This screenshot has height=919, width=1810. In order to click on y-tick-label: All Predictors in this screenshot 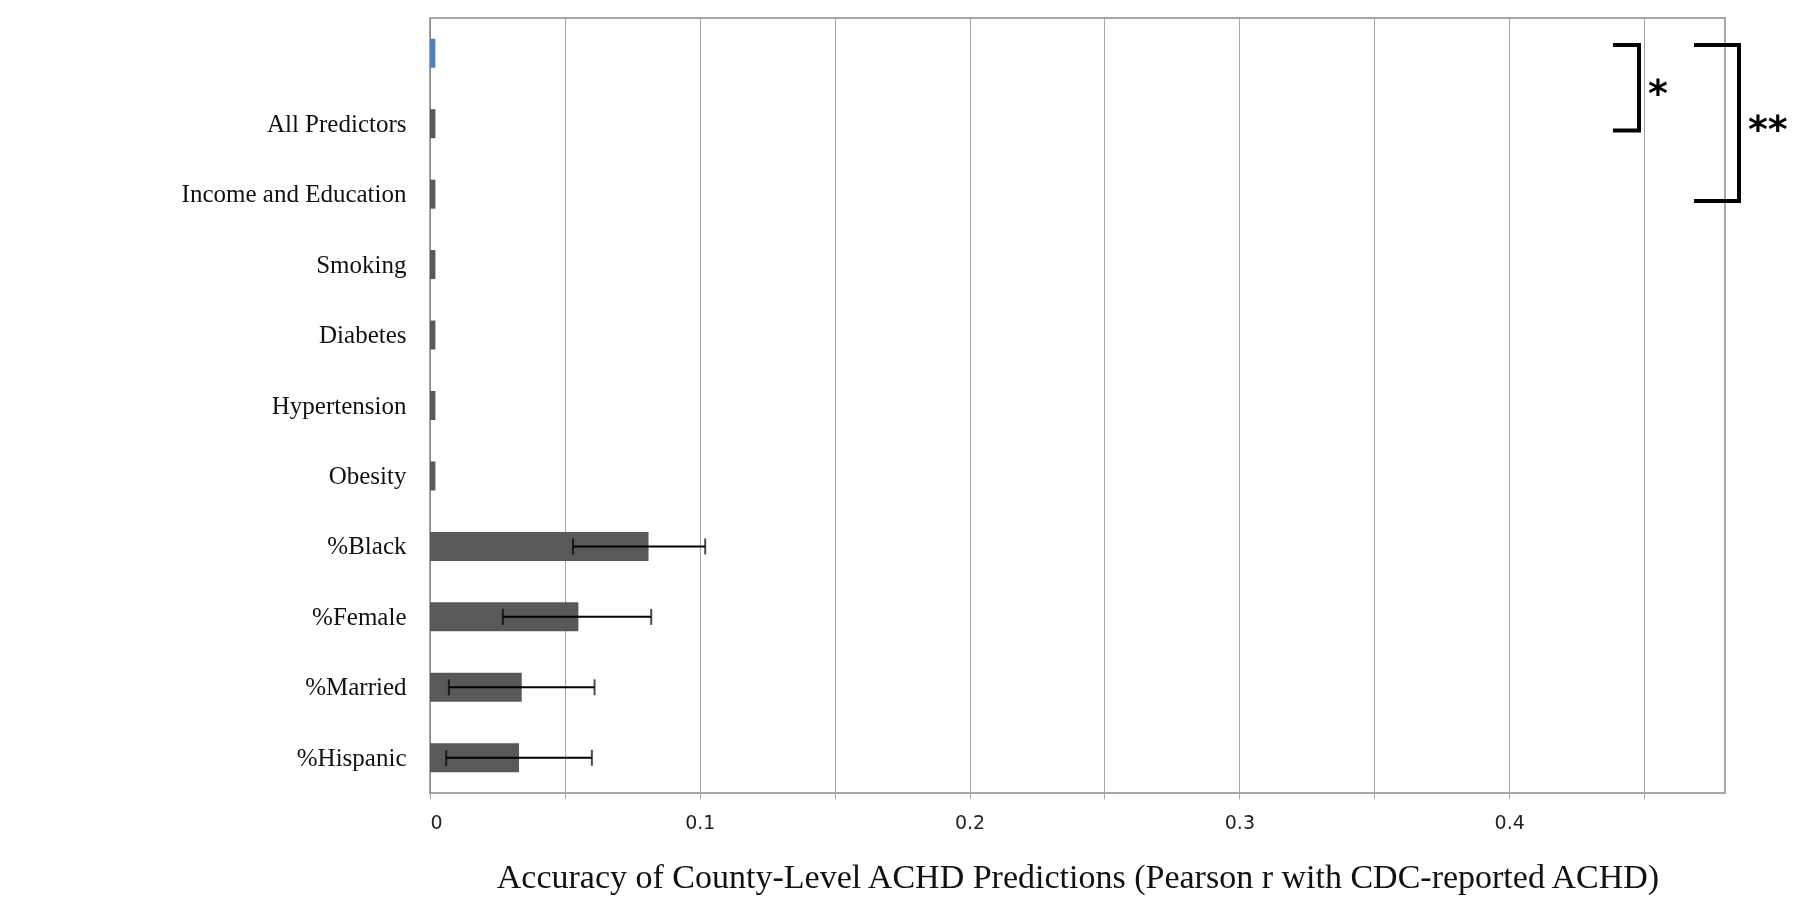, I will do `click(336, 123)`.